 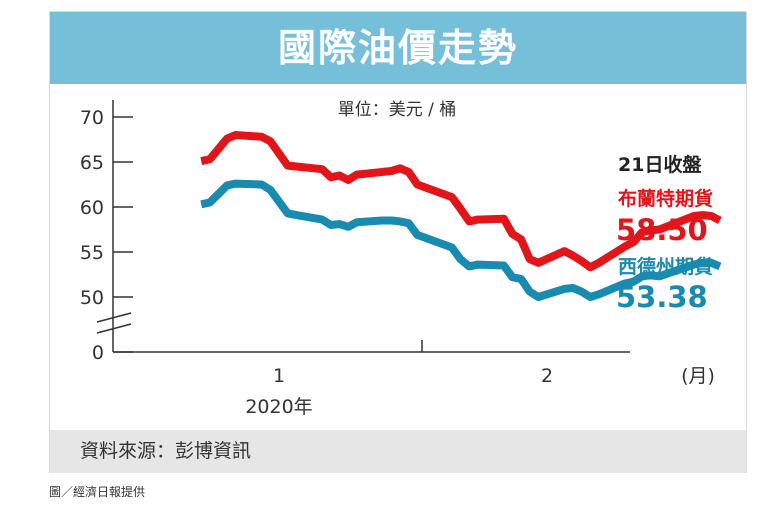 I want to click on chart-title: 國際油價走勢, so click(x=397, y=48).